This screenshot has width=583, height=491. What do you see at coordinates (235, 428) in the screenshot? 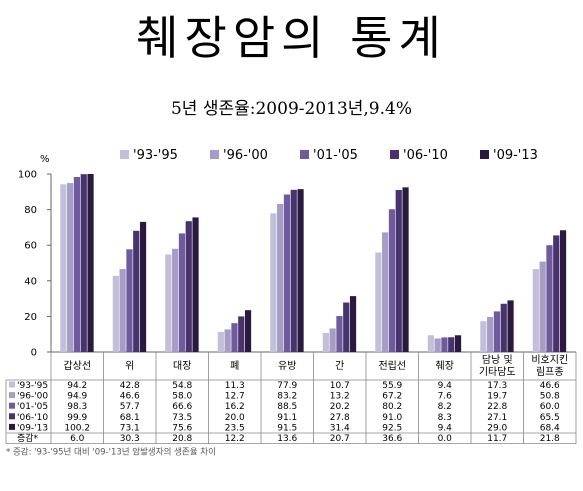
I see `table-cell: 23.5` at bounding box center [235, 428].